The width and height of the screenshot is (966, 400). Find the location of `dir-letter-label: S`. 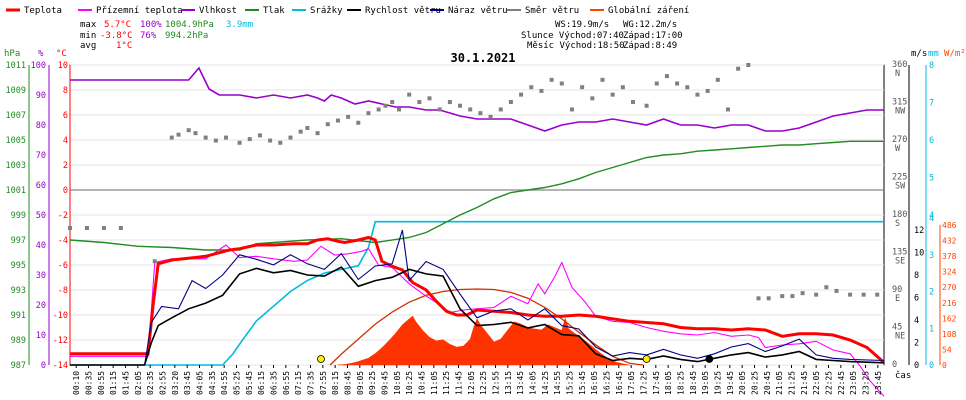

dir-letter-label: S is located at coordinates (897, 224).